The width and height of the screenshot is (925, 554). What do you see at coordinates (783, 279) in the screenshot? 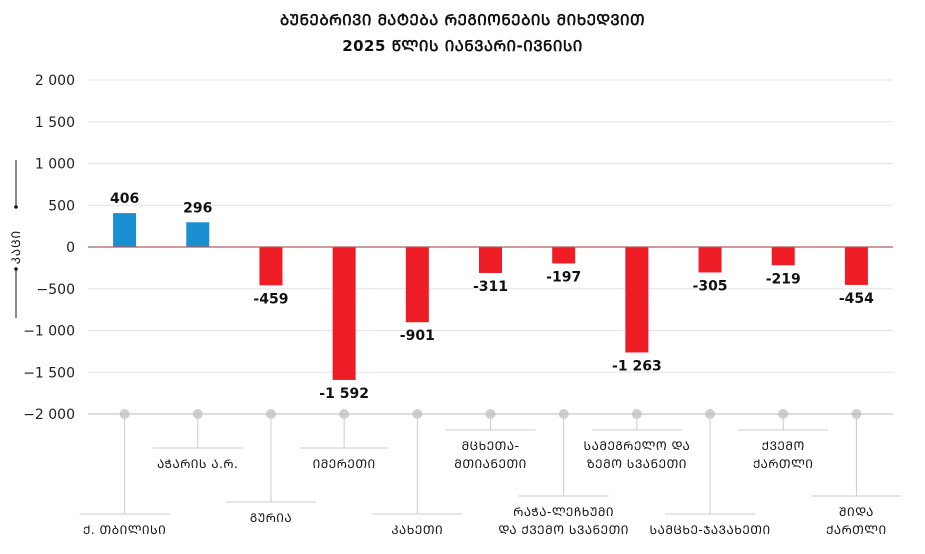
I see `data-label: -219` at bounding box center [783, 279].